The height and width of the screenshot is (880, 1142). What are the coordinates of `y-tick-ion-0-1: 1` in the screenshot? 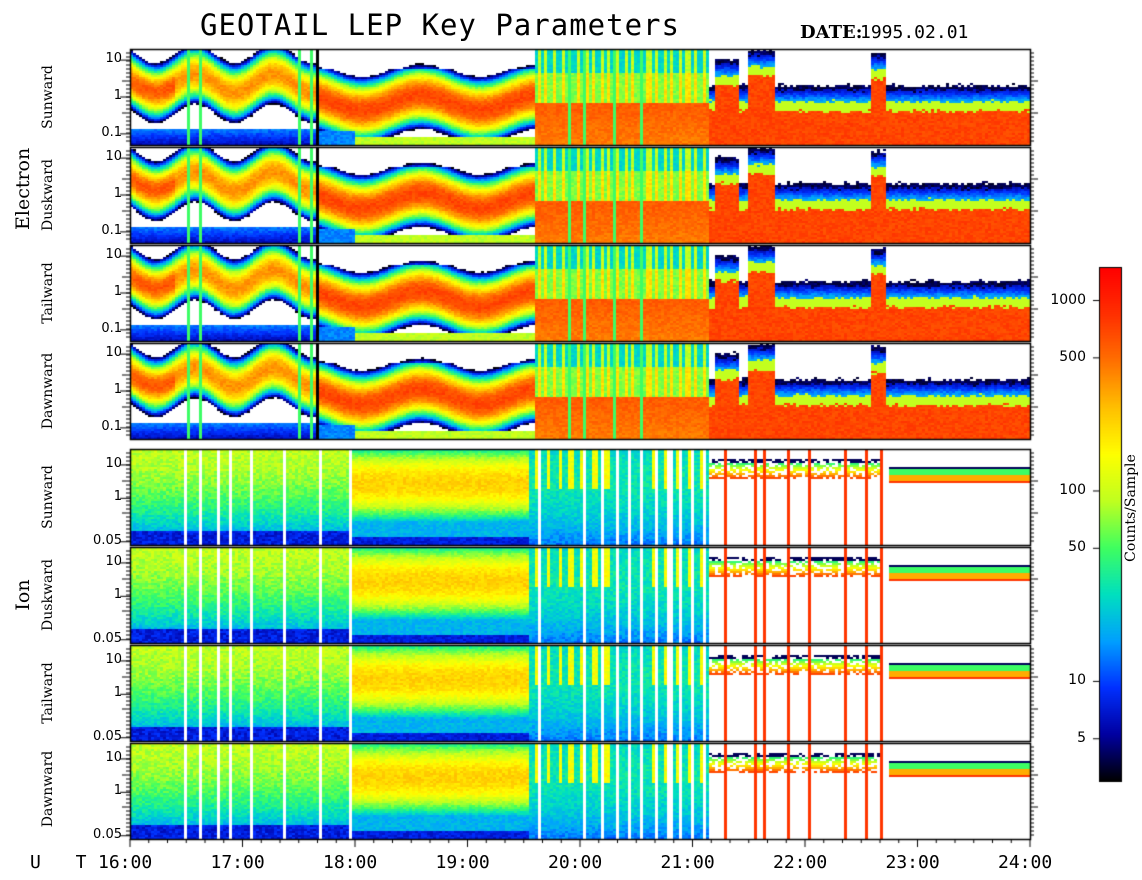 It's located at (117, 497).